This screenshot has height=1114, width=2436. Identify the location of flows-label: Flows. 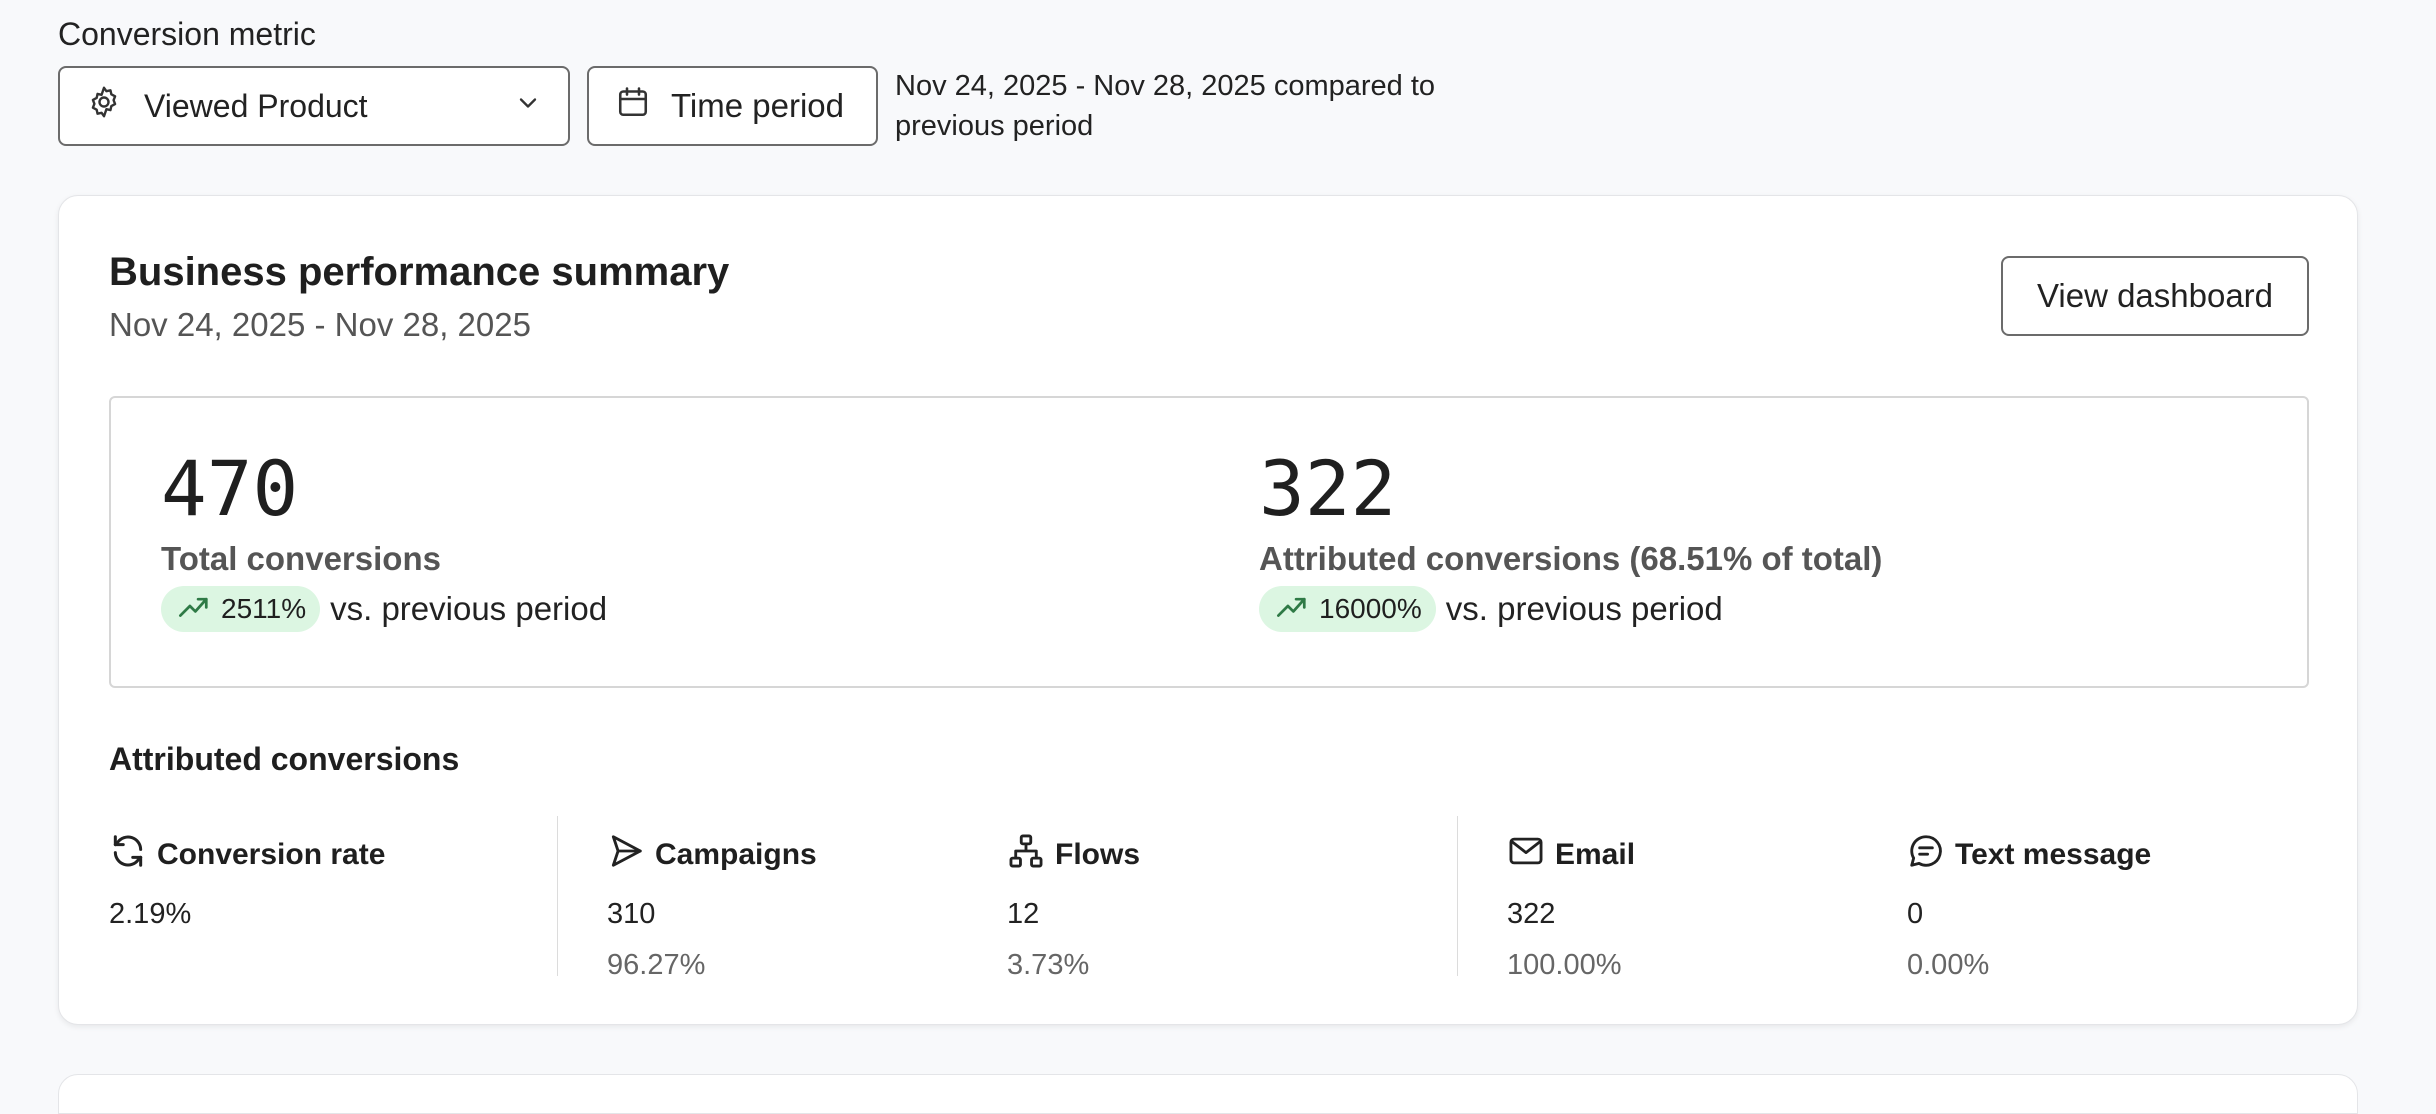
(1098, 854).